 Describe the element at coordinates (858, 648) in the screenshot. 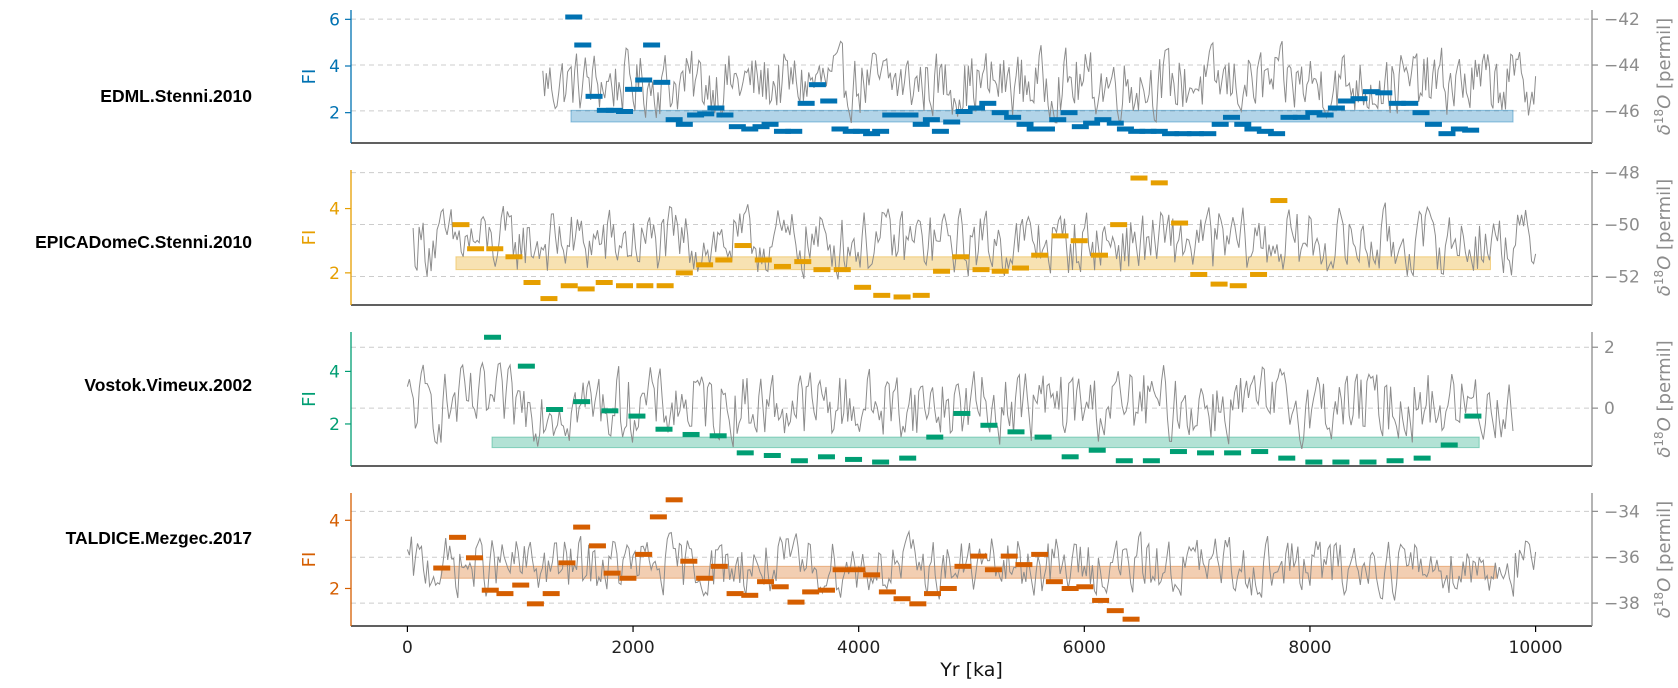

I see `x-tick-label: 4000` at that location.